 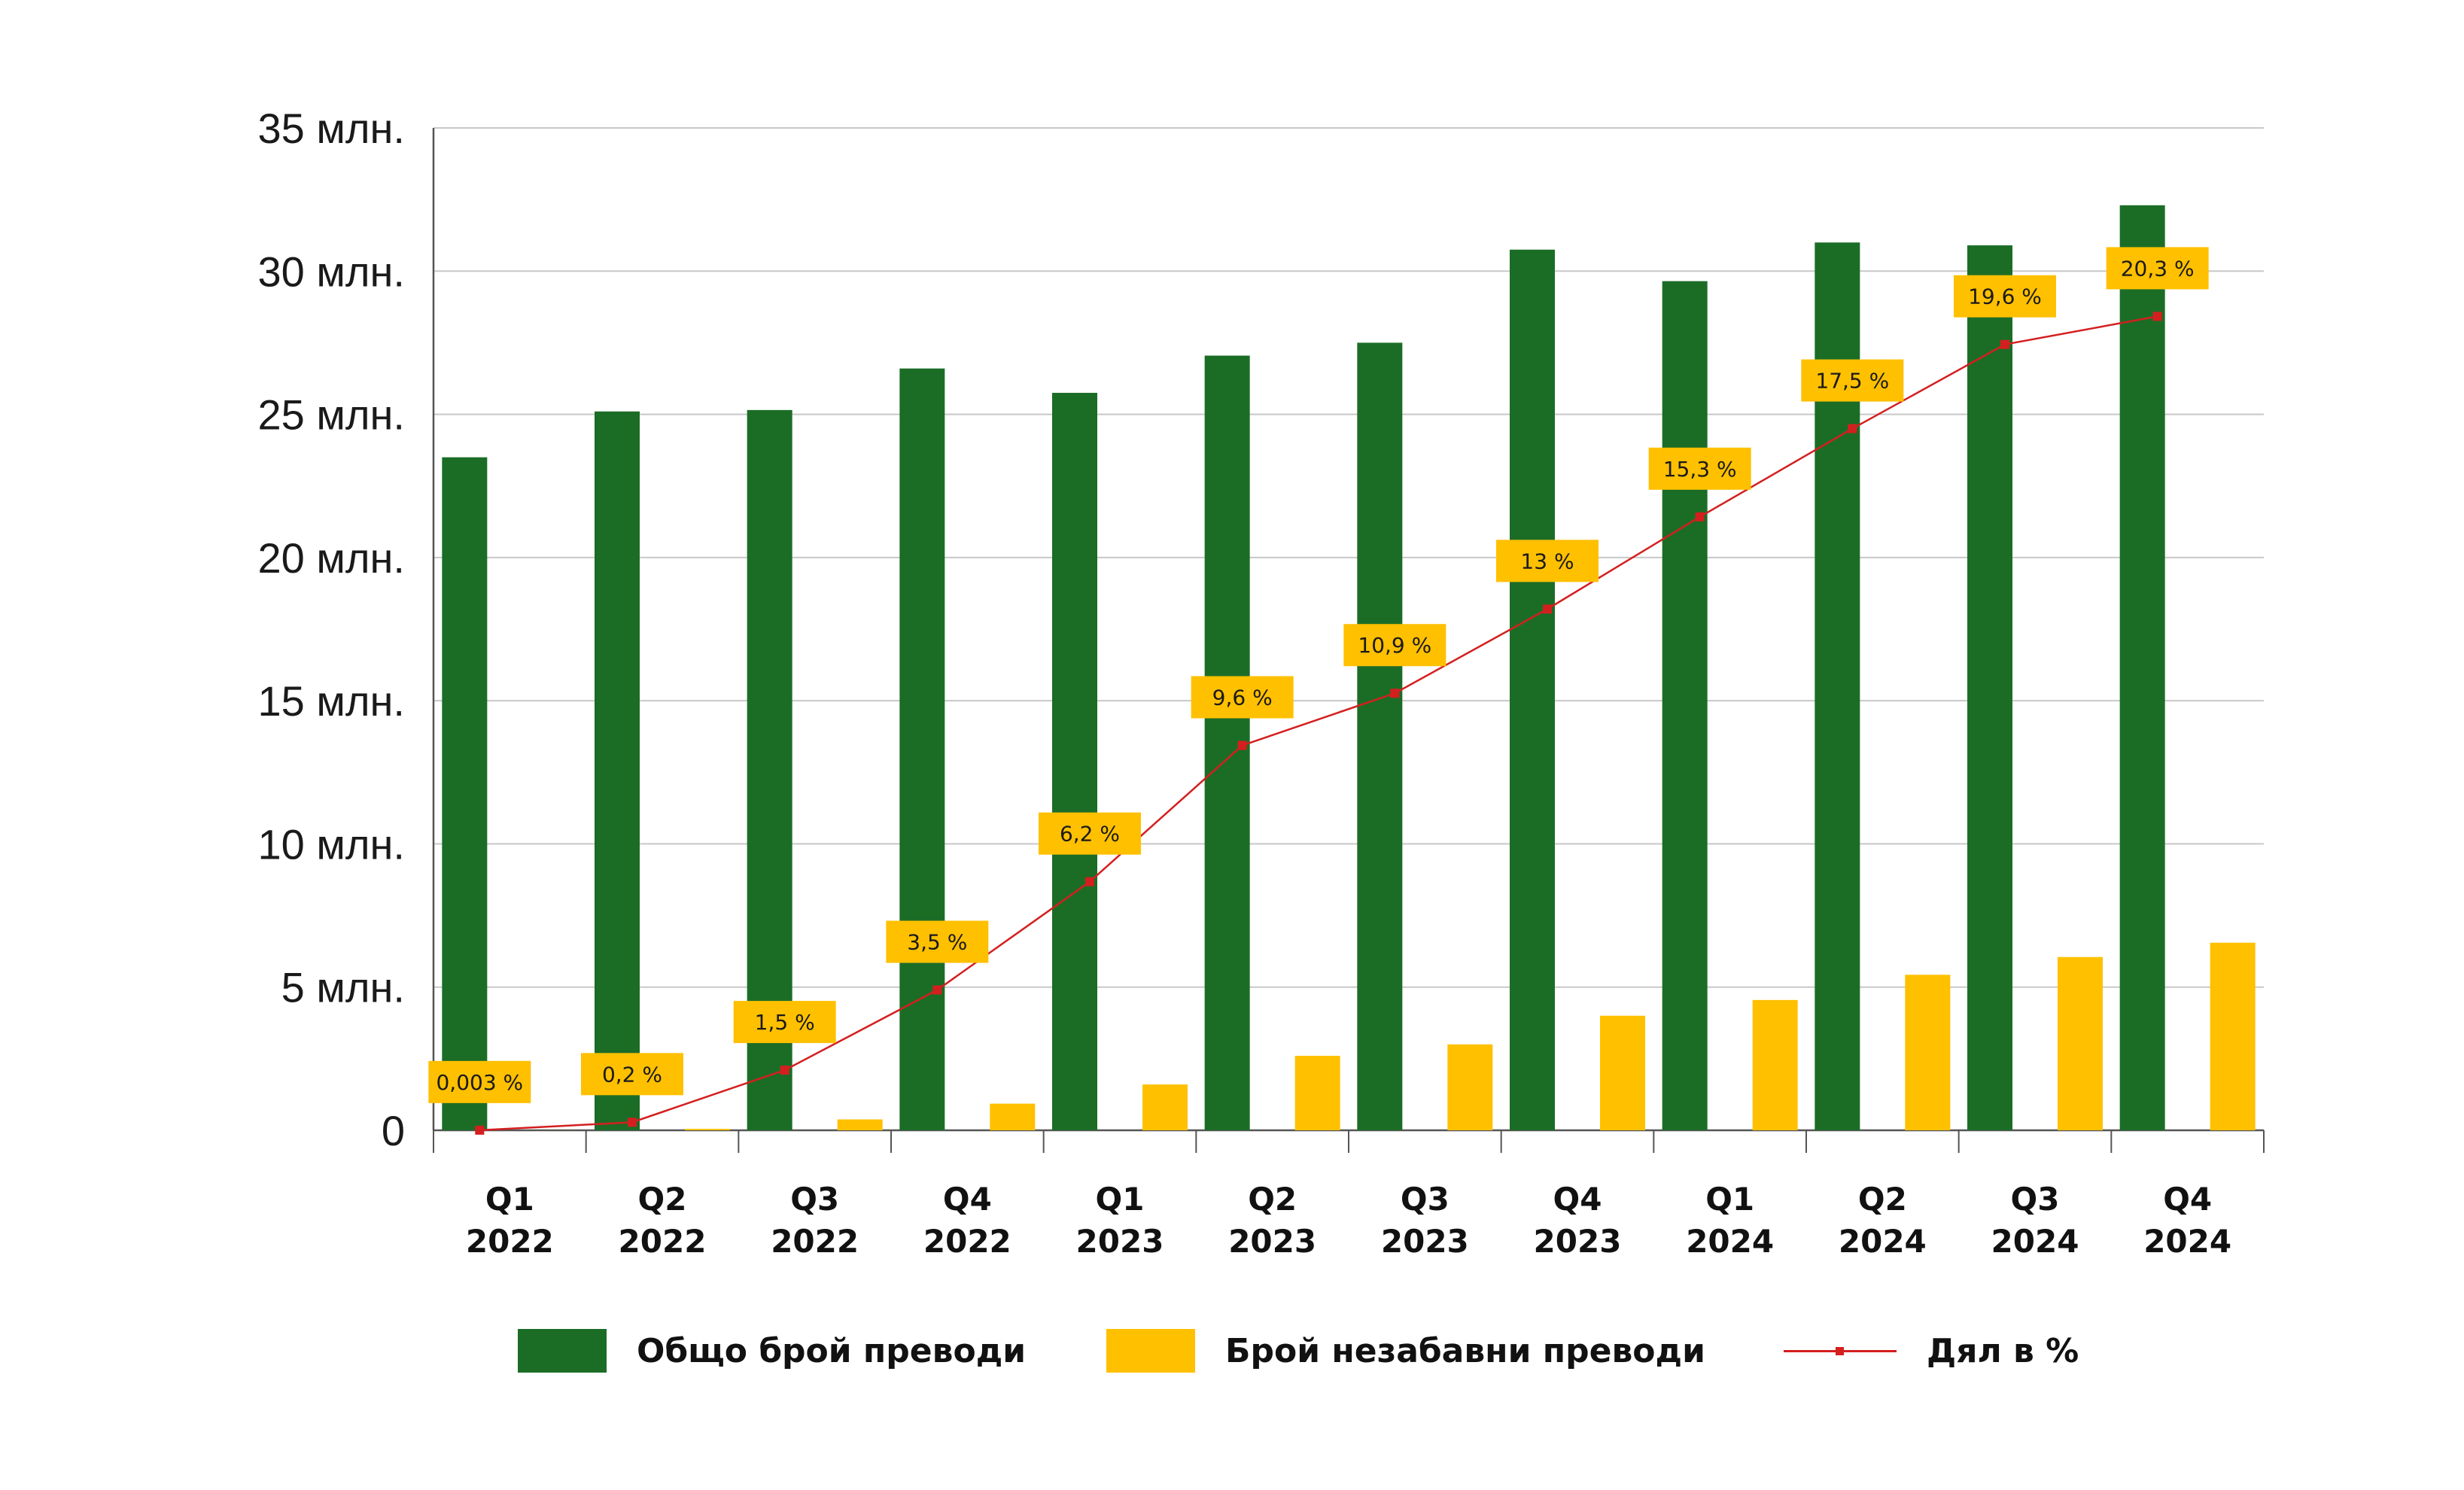 What do you see at coordinates (1465, 1350) in the screenshot?
I see `legend-label-instant: Брой незабавни преводи` at bounding box center [1465, 1350].